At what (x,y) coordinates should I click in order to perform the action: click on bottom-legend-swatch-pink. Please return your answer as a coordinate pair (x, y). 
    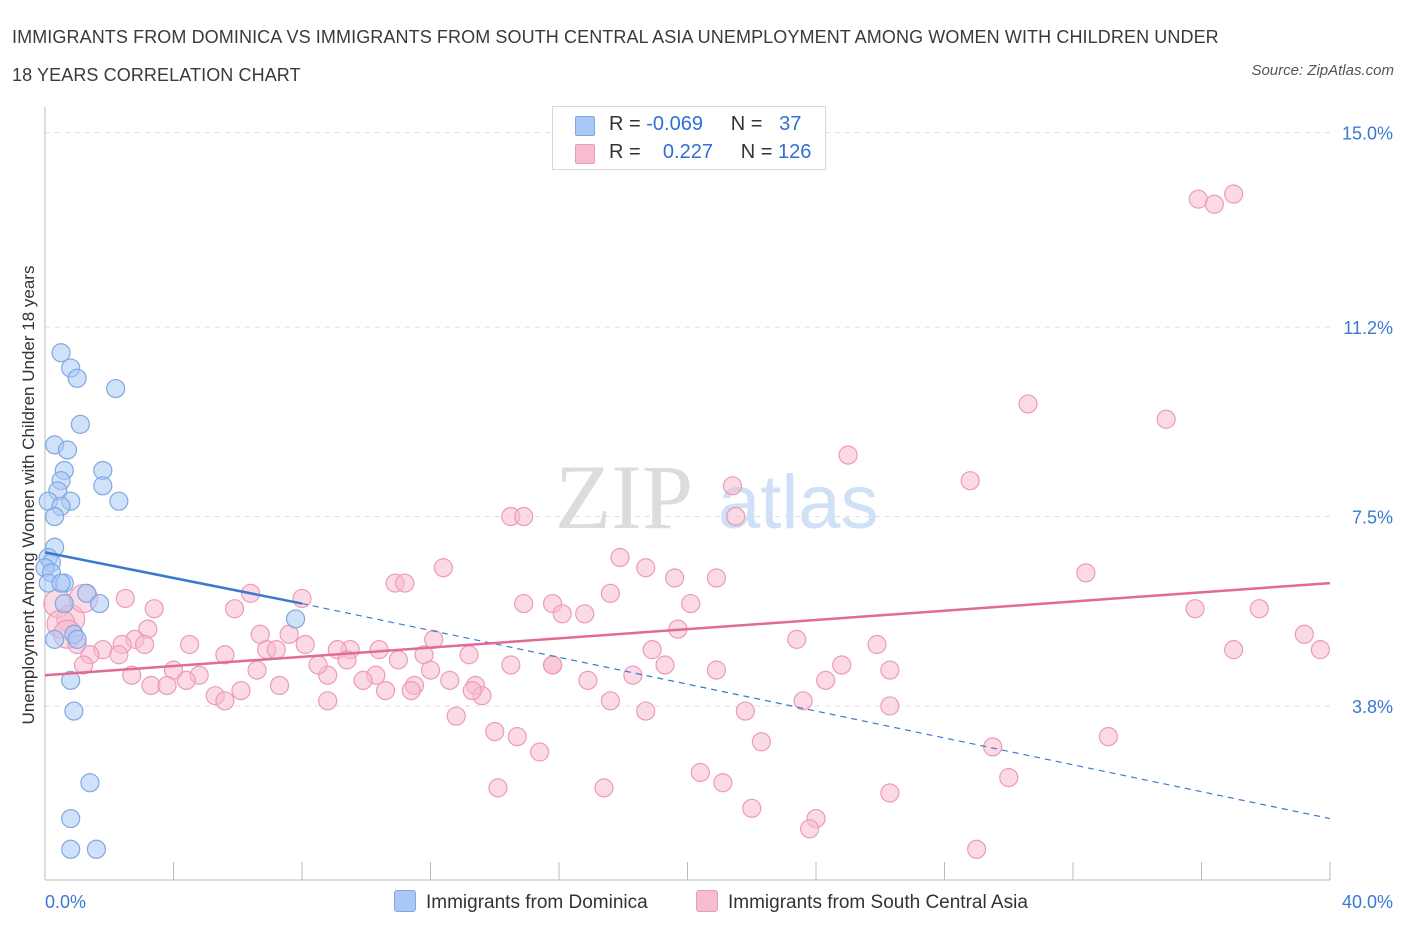
    Looking at the image, I should click on (707, 901).